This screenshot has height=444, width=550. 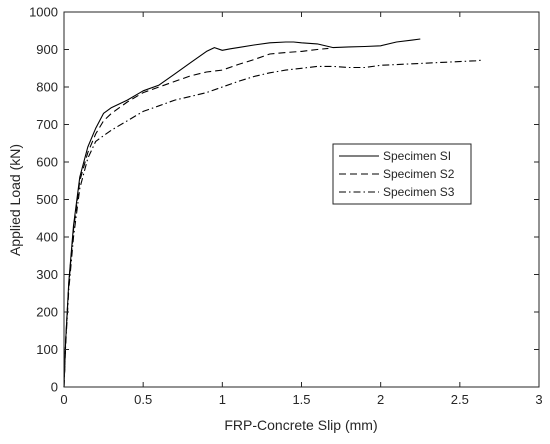 I want to click on y-tick-label: 300, so click(x=47, y=274).